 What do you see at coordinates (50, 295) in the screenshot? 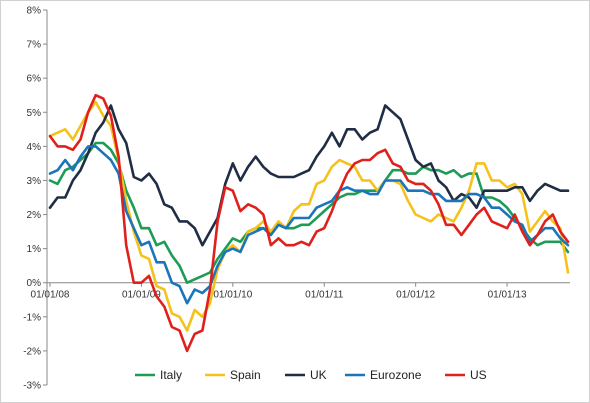
I see `x-tick-label: 01/01/08` at bounding box center [50, 295].